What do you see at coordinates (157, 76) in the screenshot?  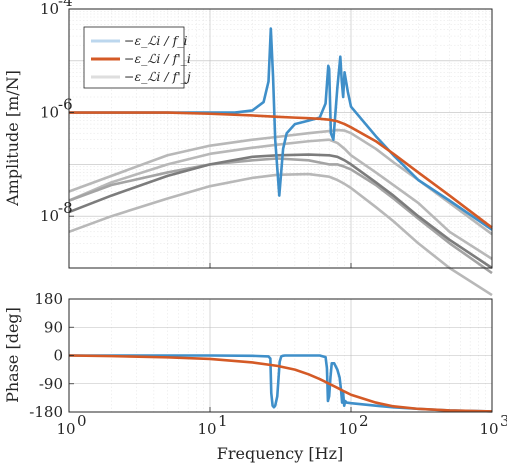 I see `legend-entry-3: −ε_ℒi / f'_j` at bounding box center [157, 76].